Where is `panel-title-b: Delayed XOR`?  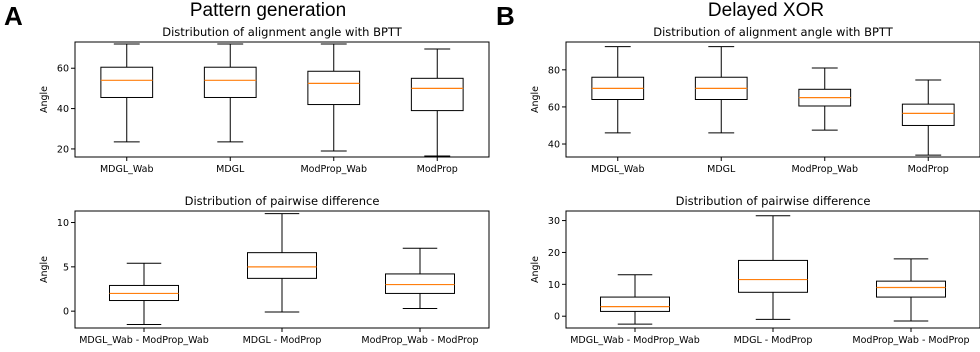
panel-title-b: Delayed XOR is located at coordinates (766, 10).